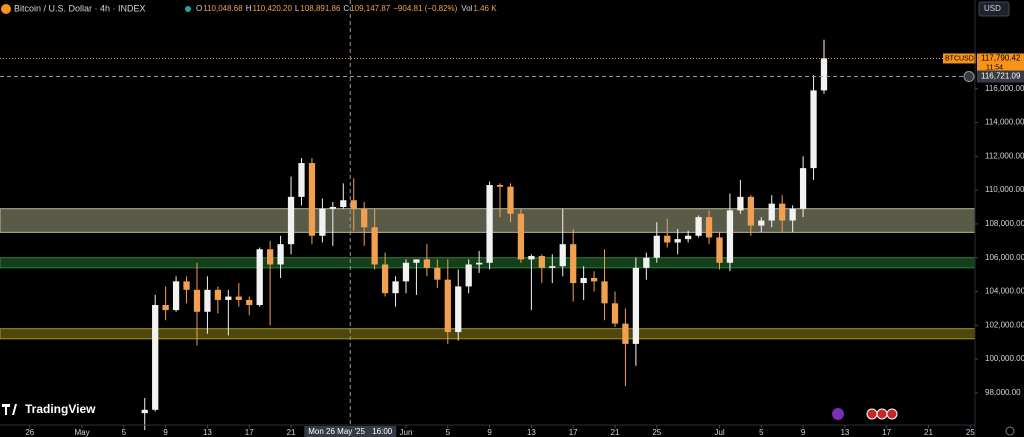 The height and width of the screenshot is (437, 1024). I want to click on last-price-box, so click(1000, 63).